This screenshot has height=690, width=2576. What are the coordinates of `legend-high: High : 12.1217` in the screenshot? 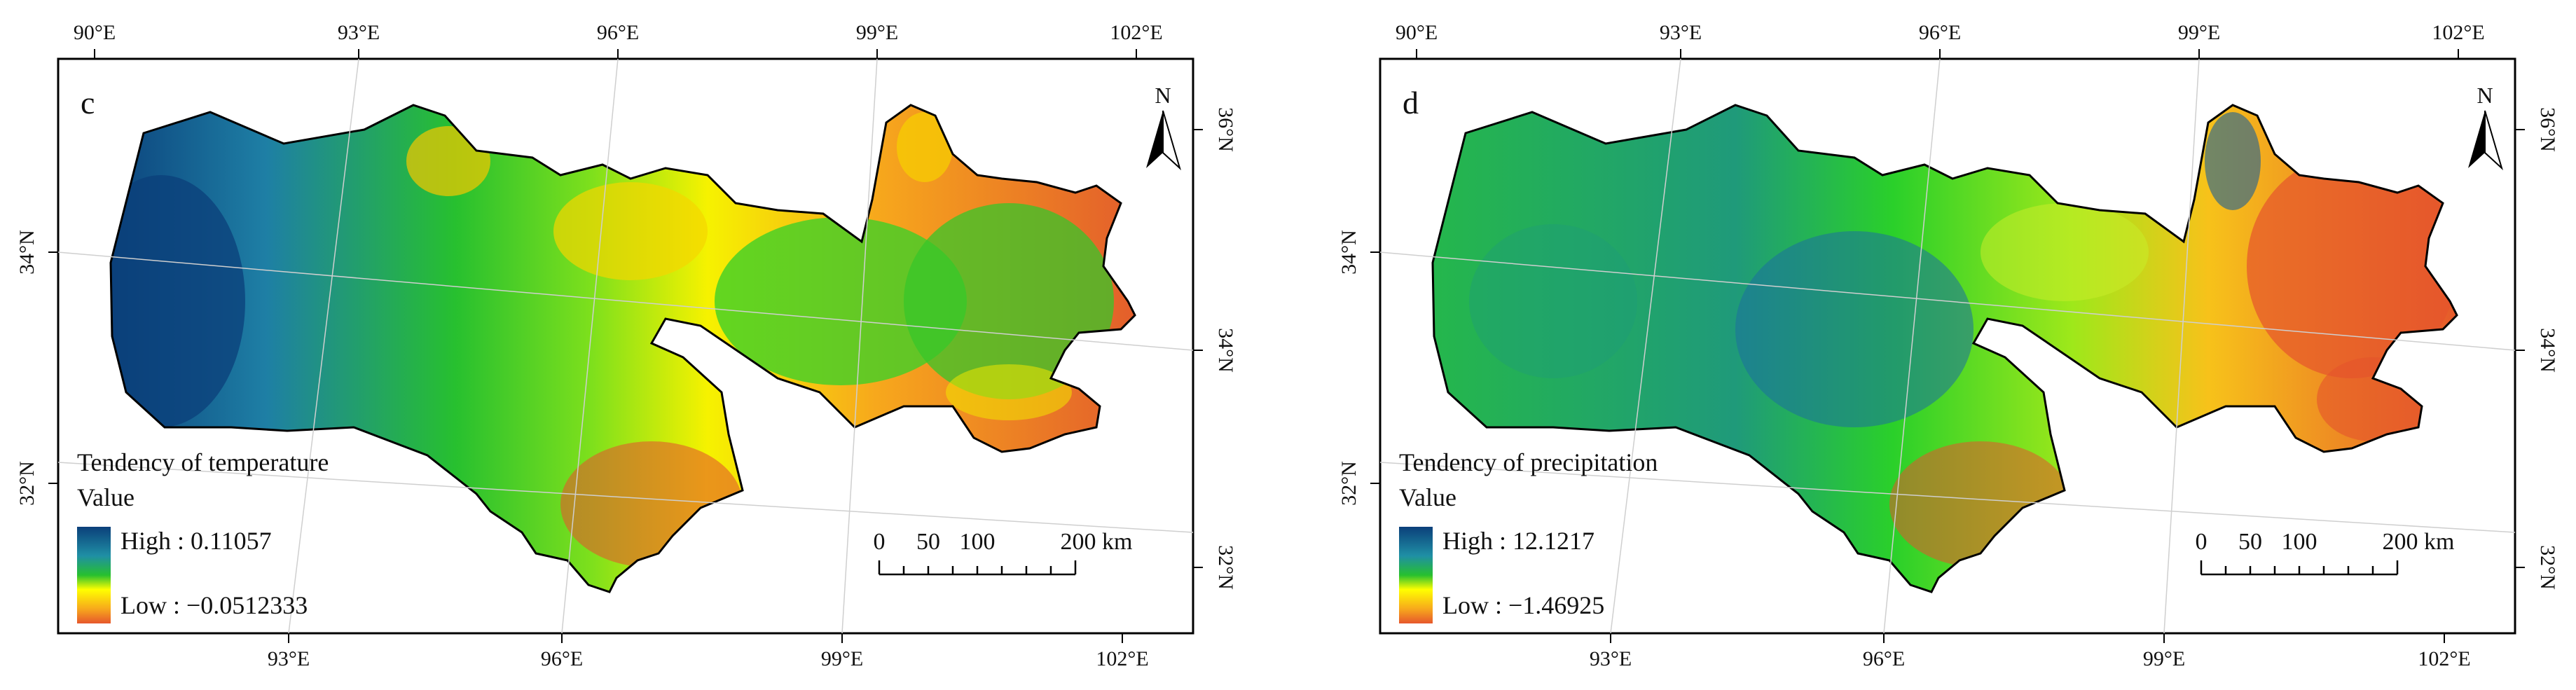 It's located at (1518, 541).